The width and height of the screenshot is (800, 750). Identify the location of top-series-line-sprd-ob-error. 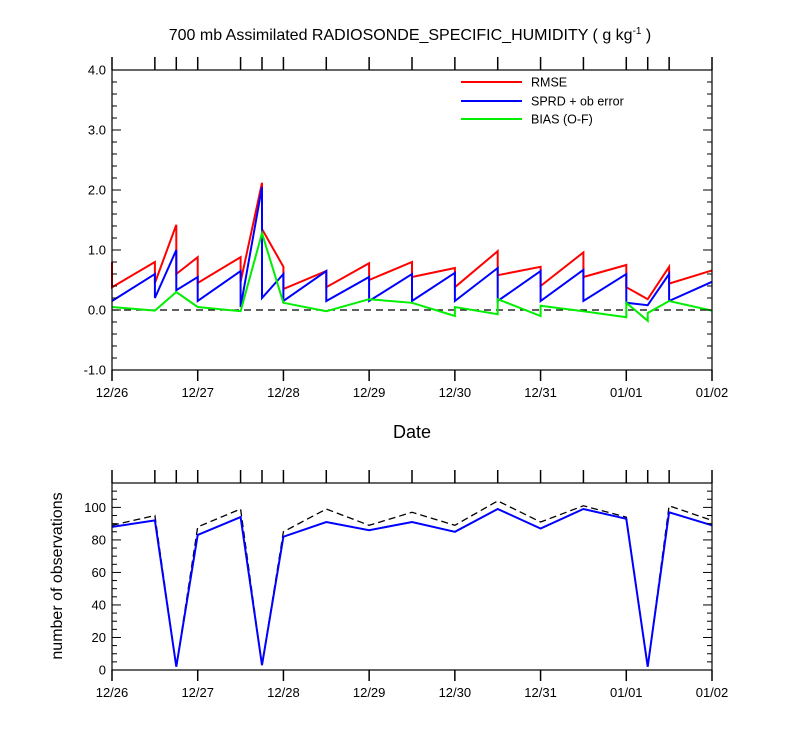
(412, 247).